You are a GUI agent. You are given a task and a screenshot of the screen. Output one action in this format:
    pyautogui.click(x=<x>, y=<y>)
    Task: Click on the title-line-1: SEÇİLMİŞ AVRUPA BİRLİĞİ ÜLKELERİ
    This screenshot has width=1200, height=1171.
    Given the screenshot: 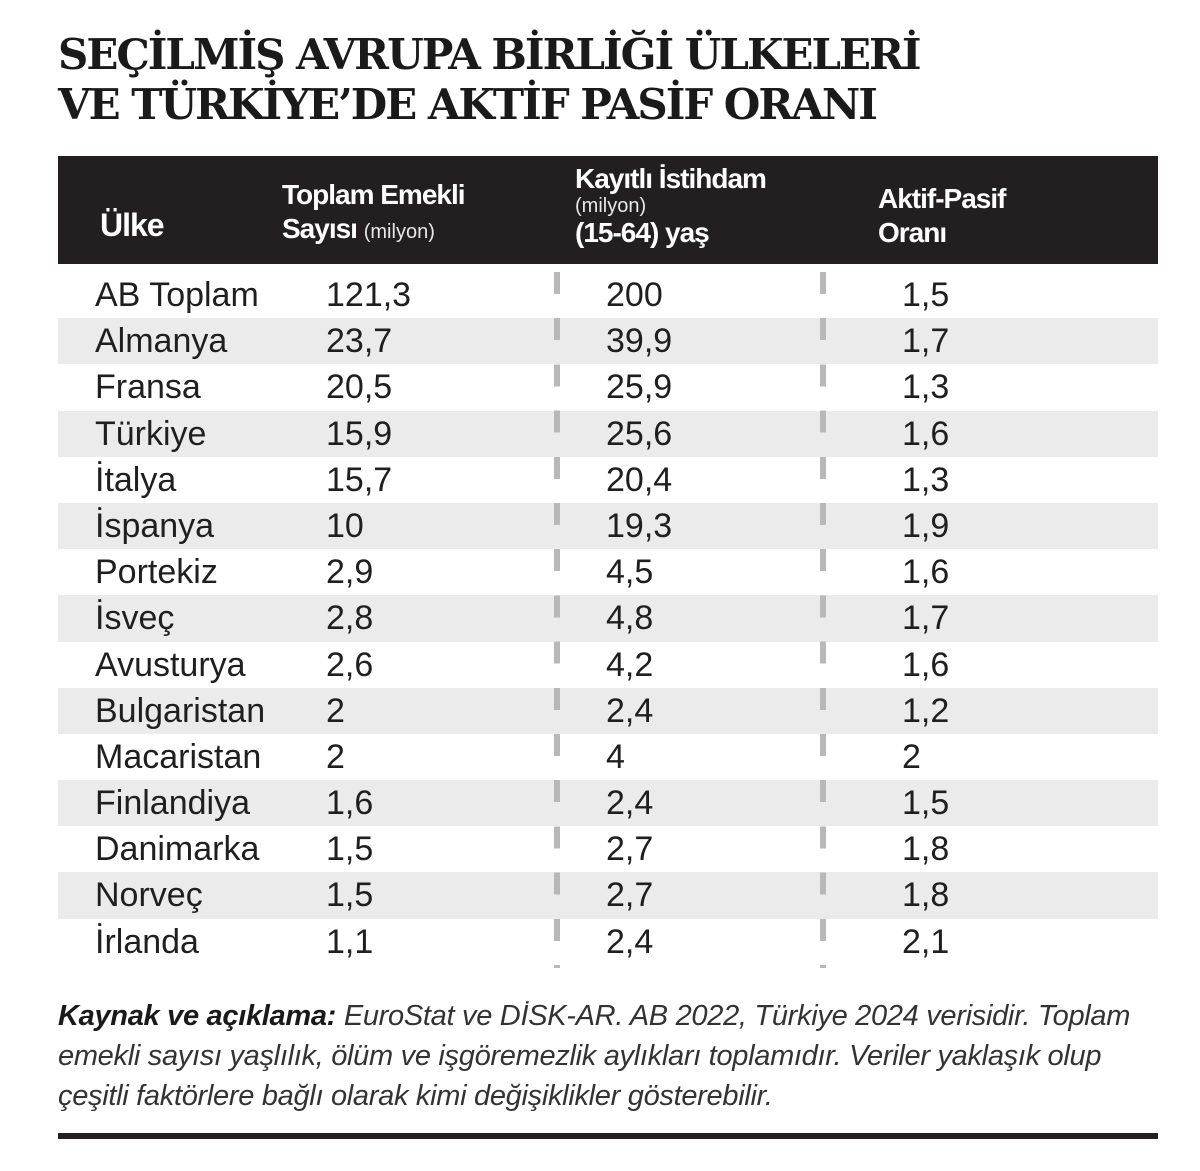 What is the action you would take?
    pyautogui.click(x=490, y=54)
    